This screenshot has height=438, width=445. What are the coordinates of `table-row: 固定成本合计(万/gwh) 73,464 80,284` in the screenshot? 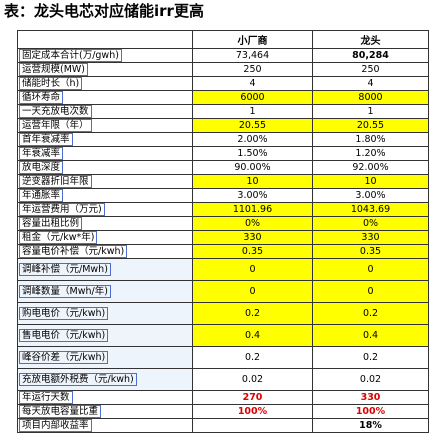 It's located at (223, 55).